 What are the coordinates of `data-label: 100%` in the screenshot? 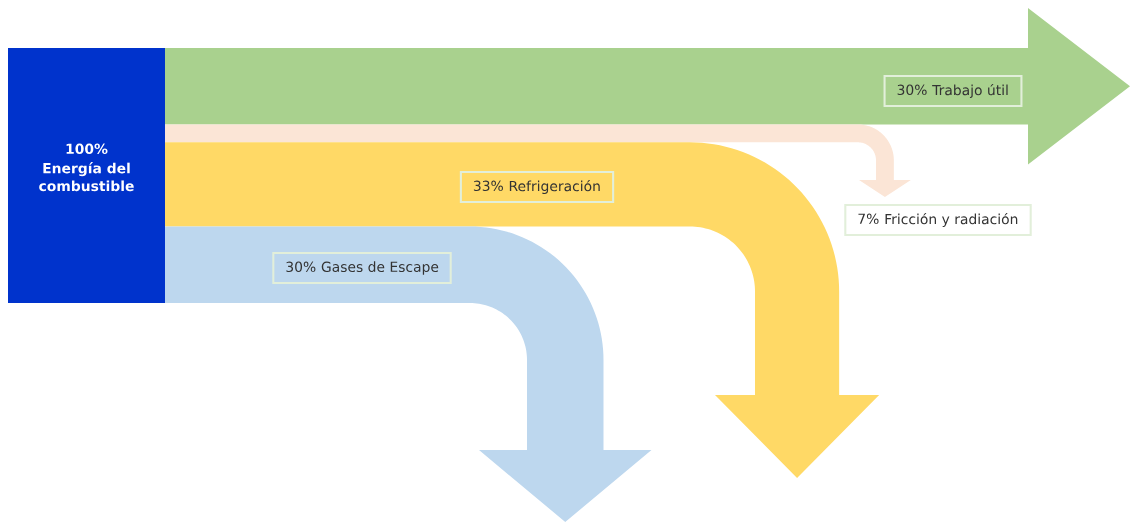 It's located at (87, 149).